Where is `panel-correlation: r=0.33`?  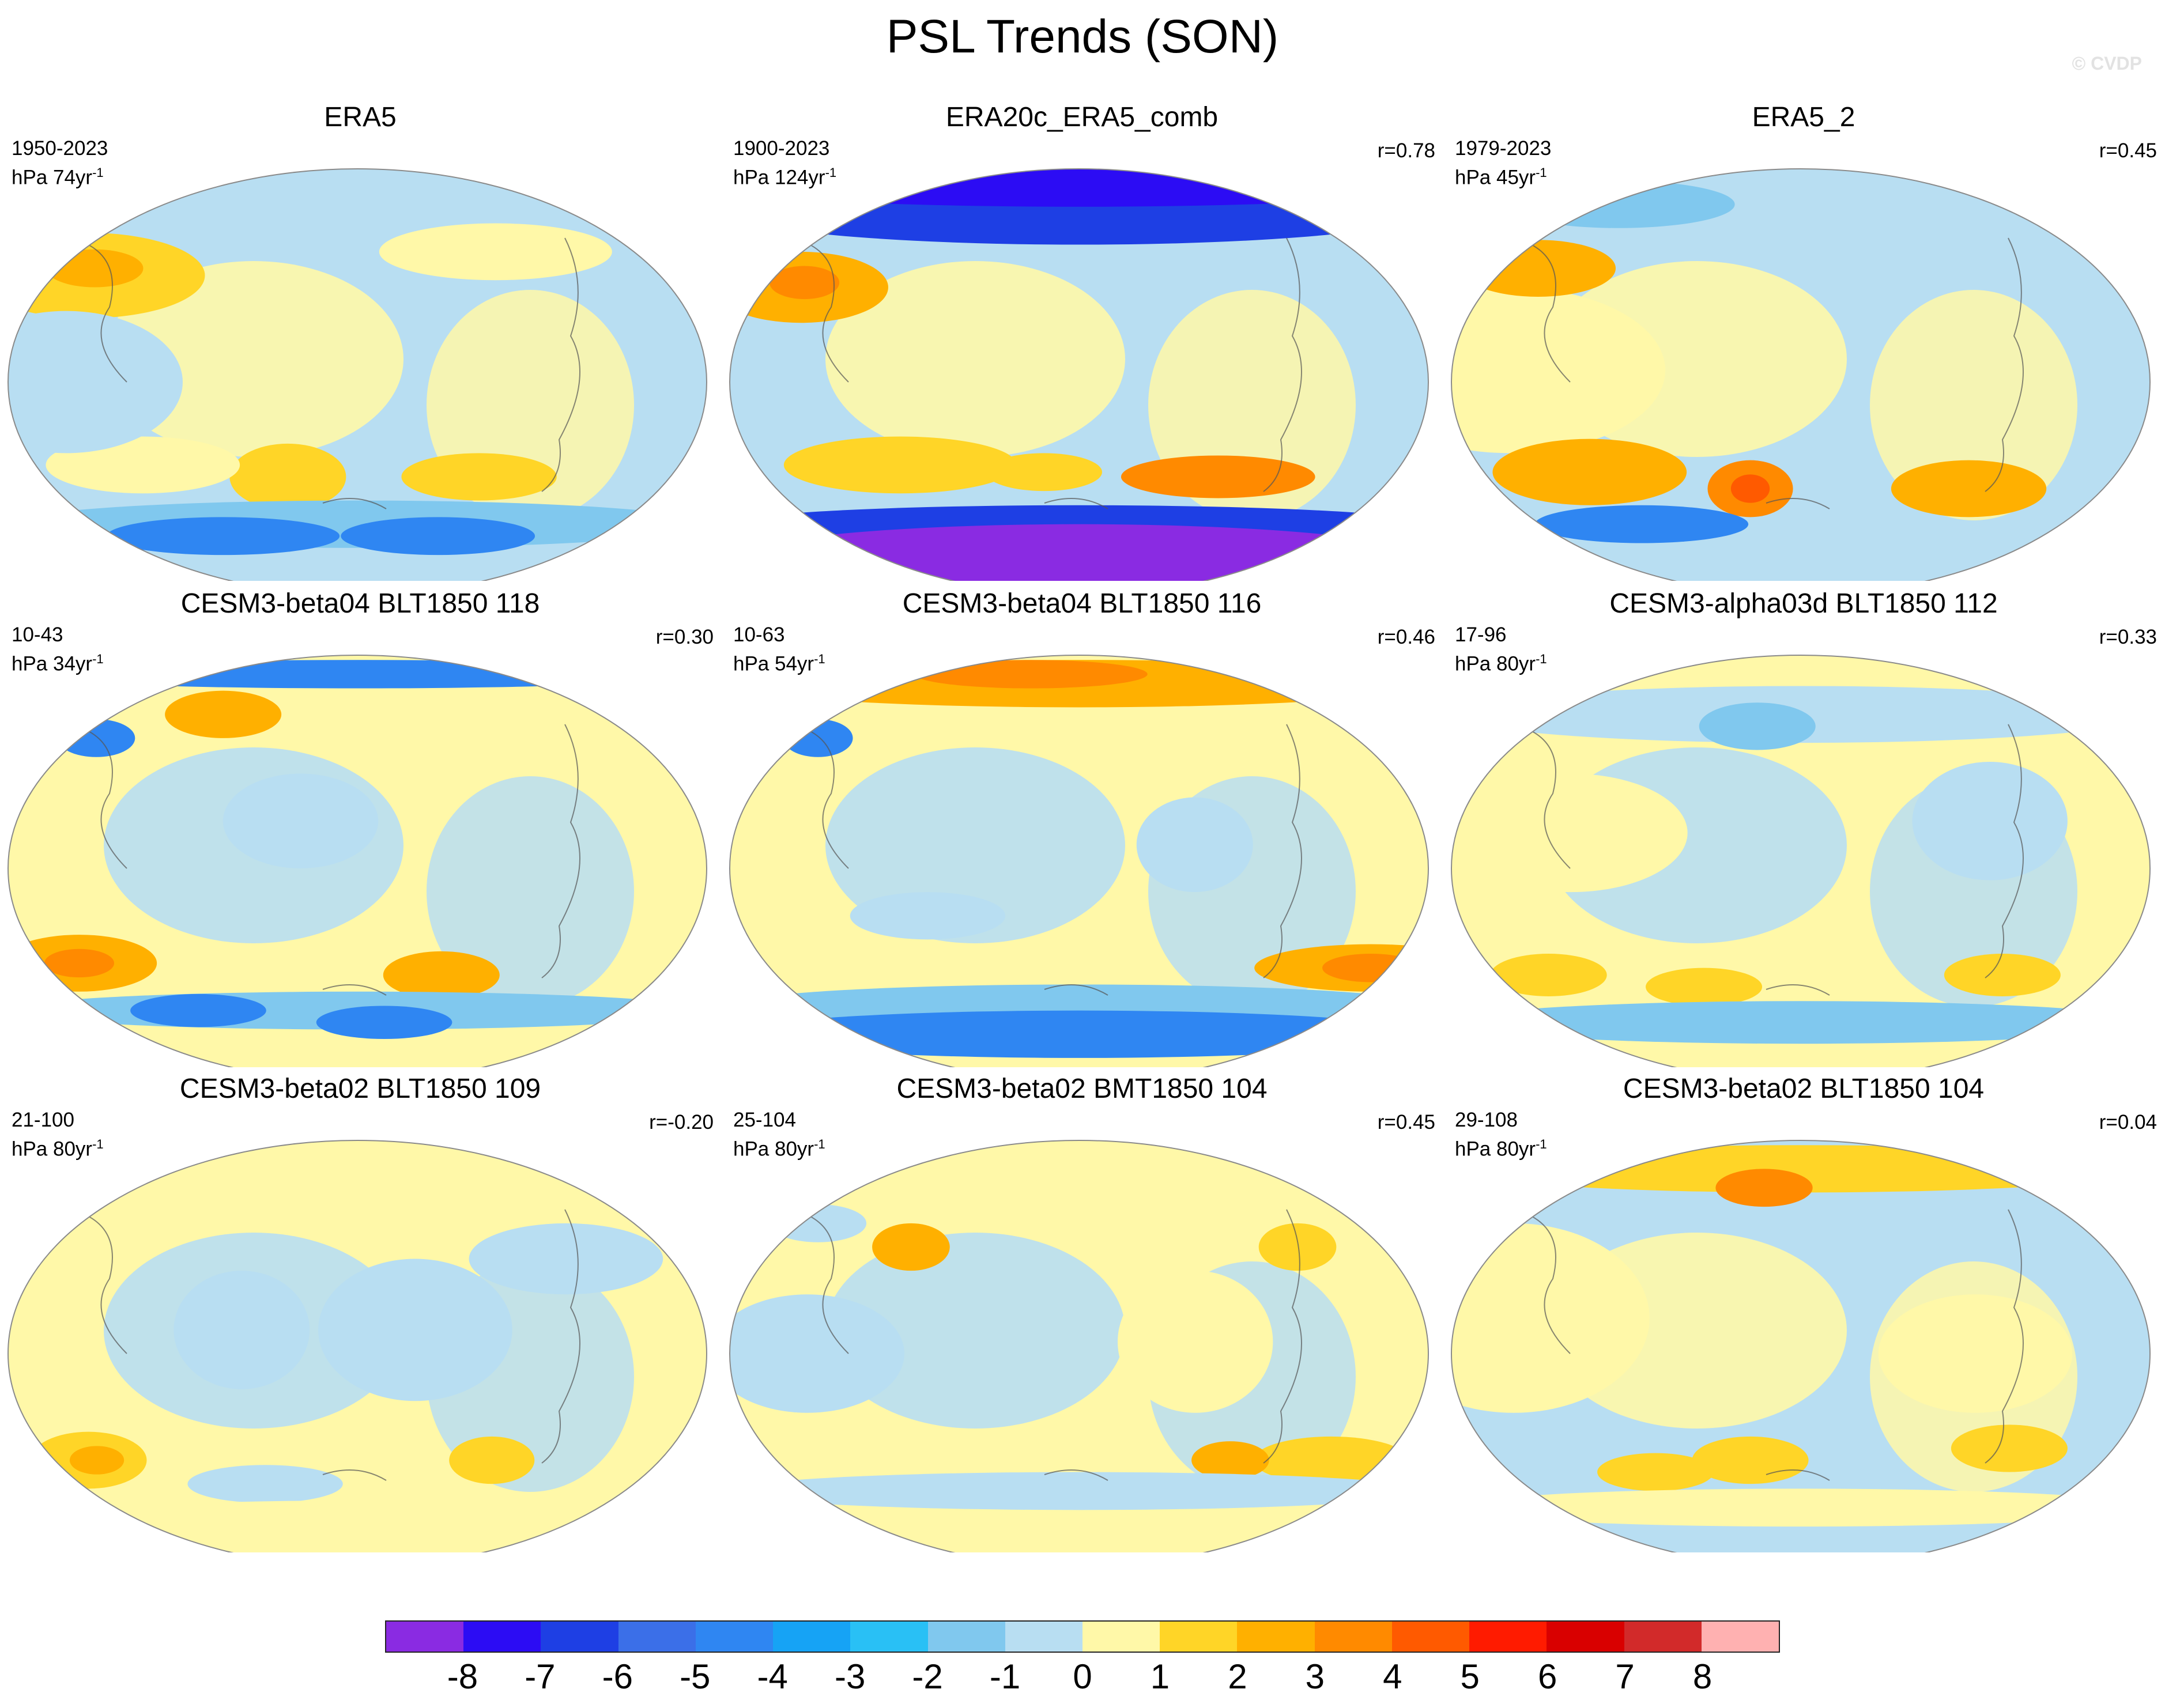 panel-correlation: r=0.33 is located at coordinates (2128, 637).